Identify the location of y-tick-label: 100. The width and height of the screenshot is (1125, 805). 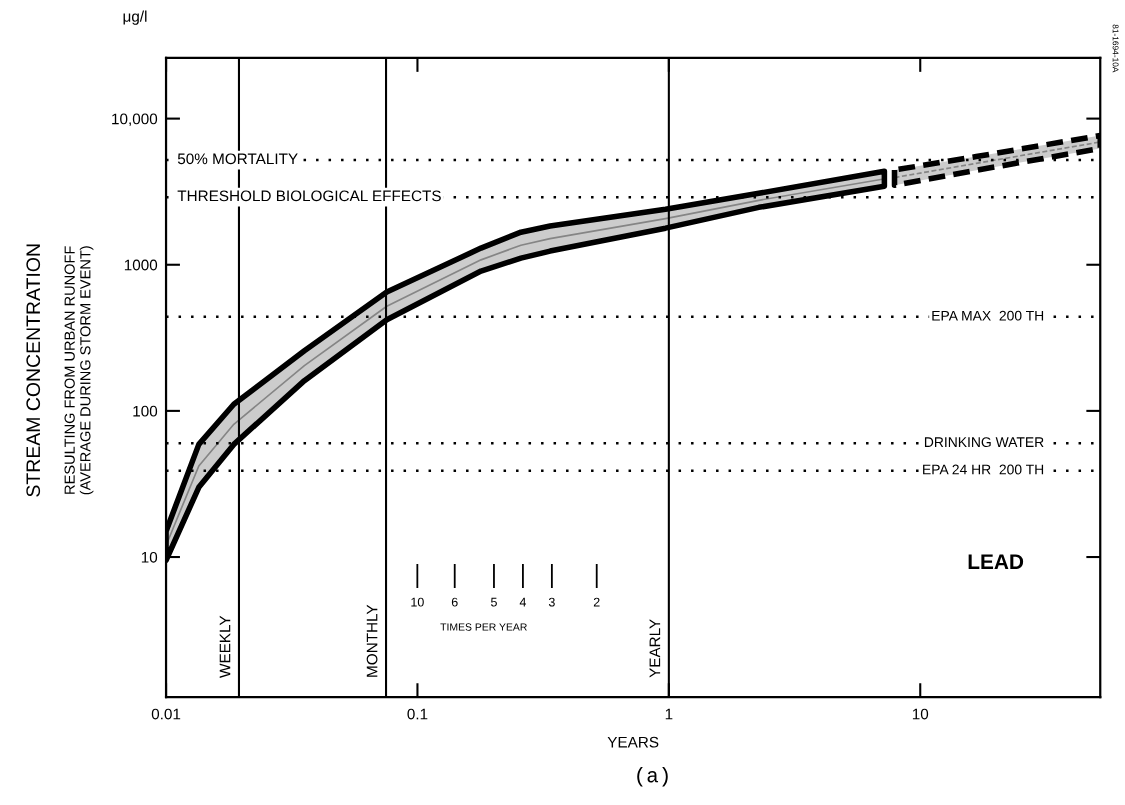
(145, 411).